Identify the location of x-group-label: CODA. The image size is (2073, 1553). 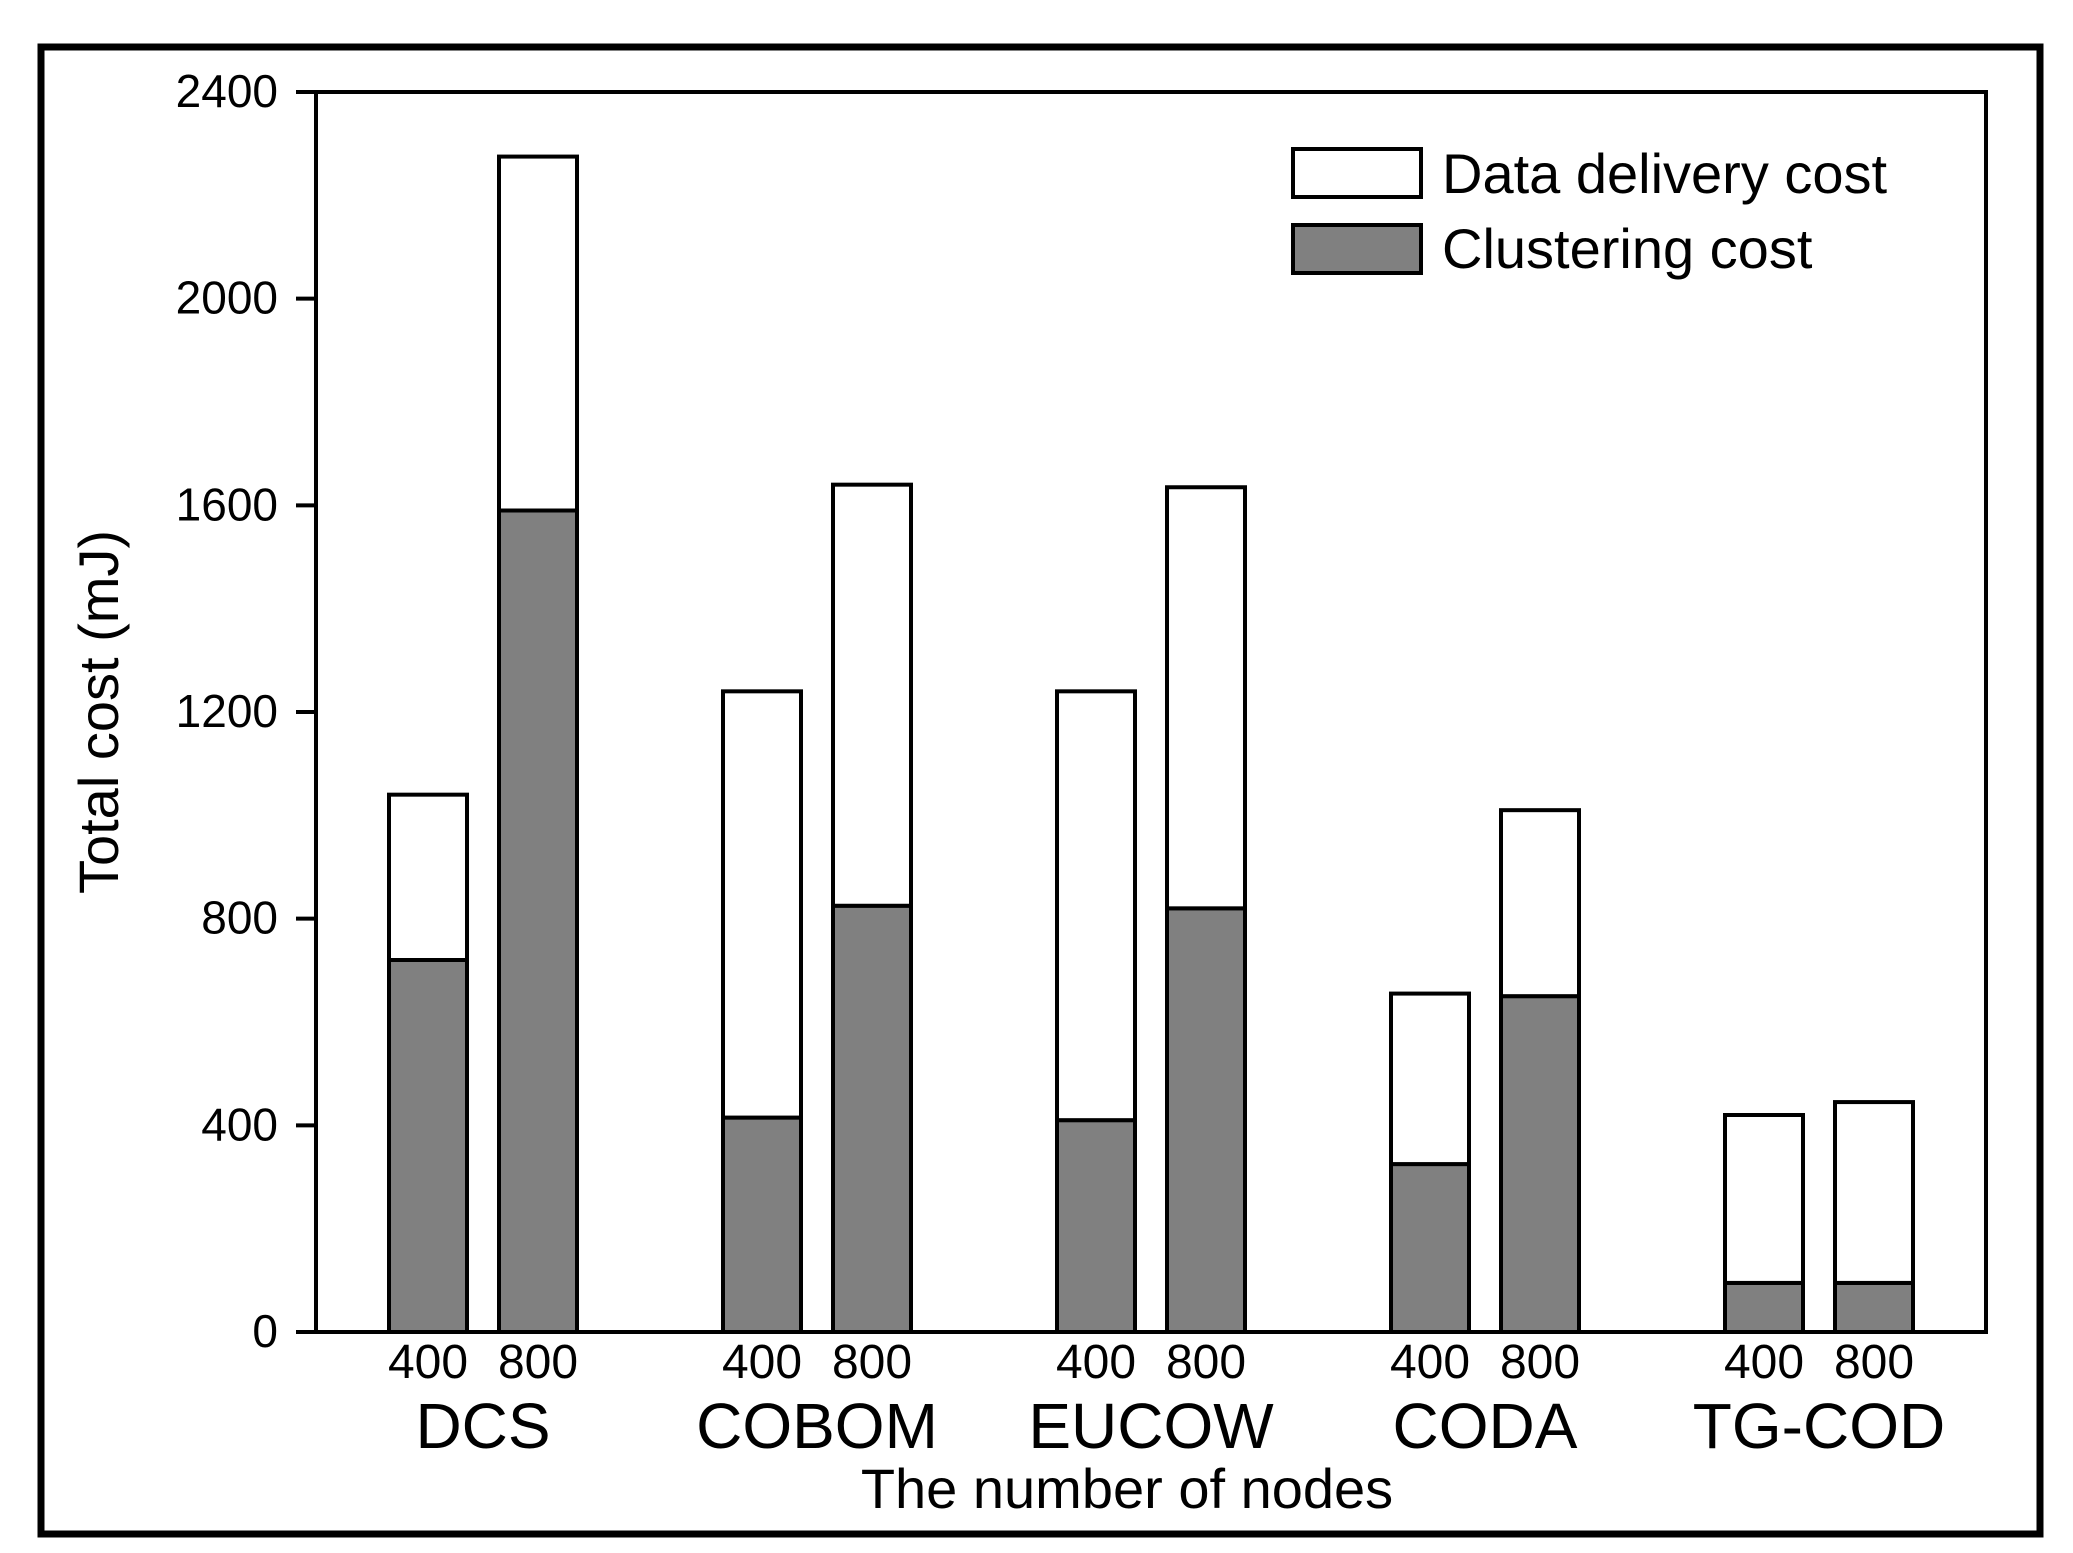
(1485, 1426).